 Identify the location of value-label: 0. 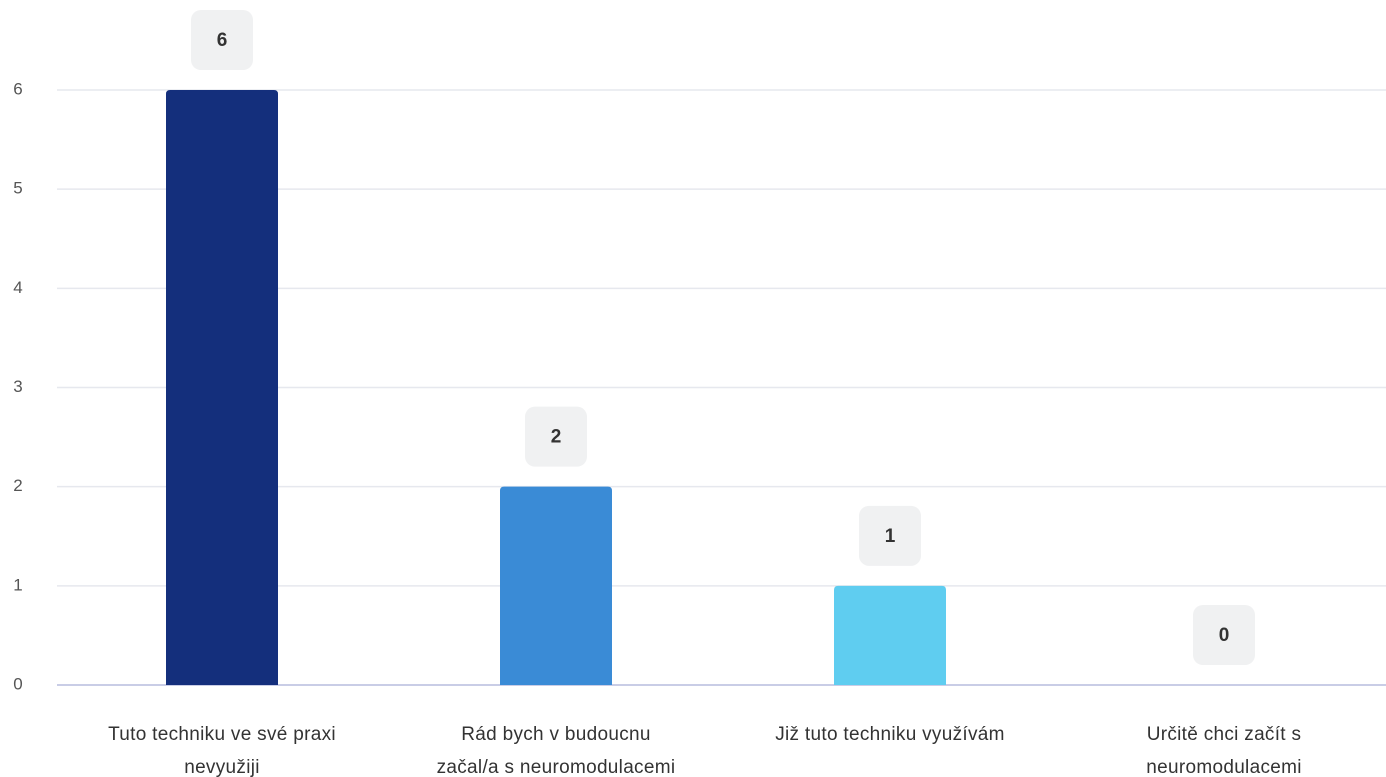
(1224, 635).